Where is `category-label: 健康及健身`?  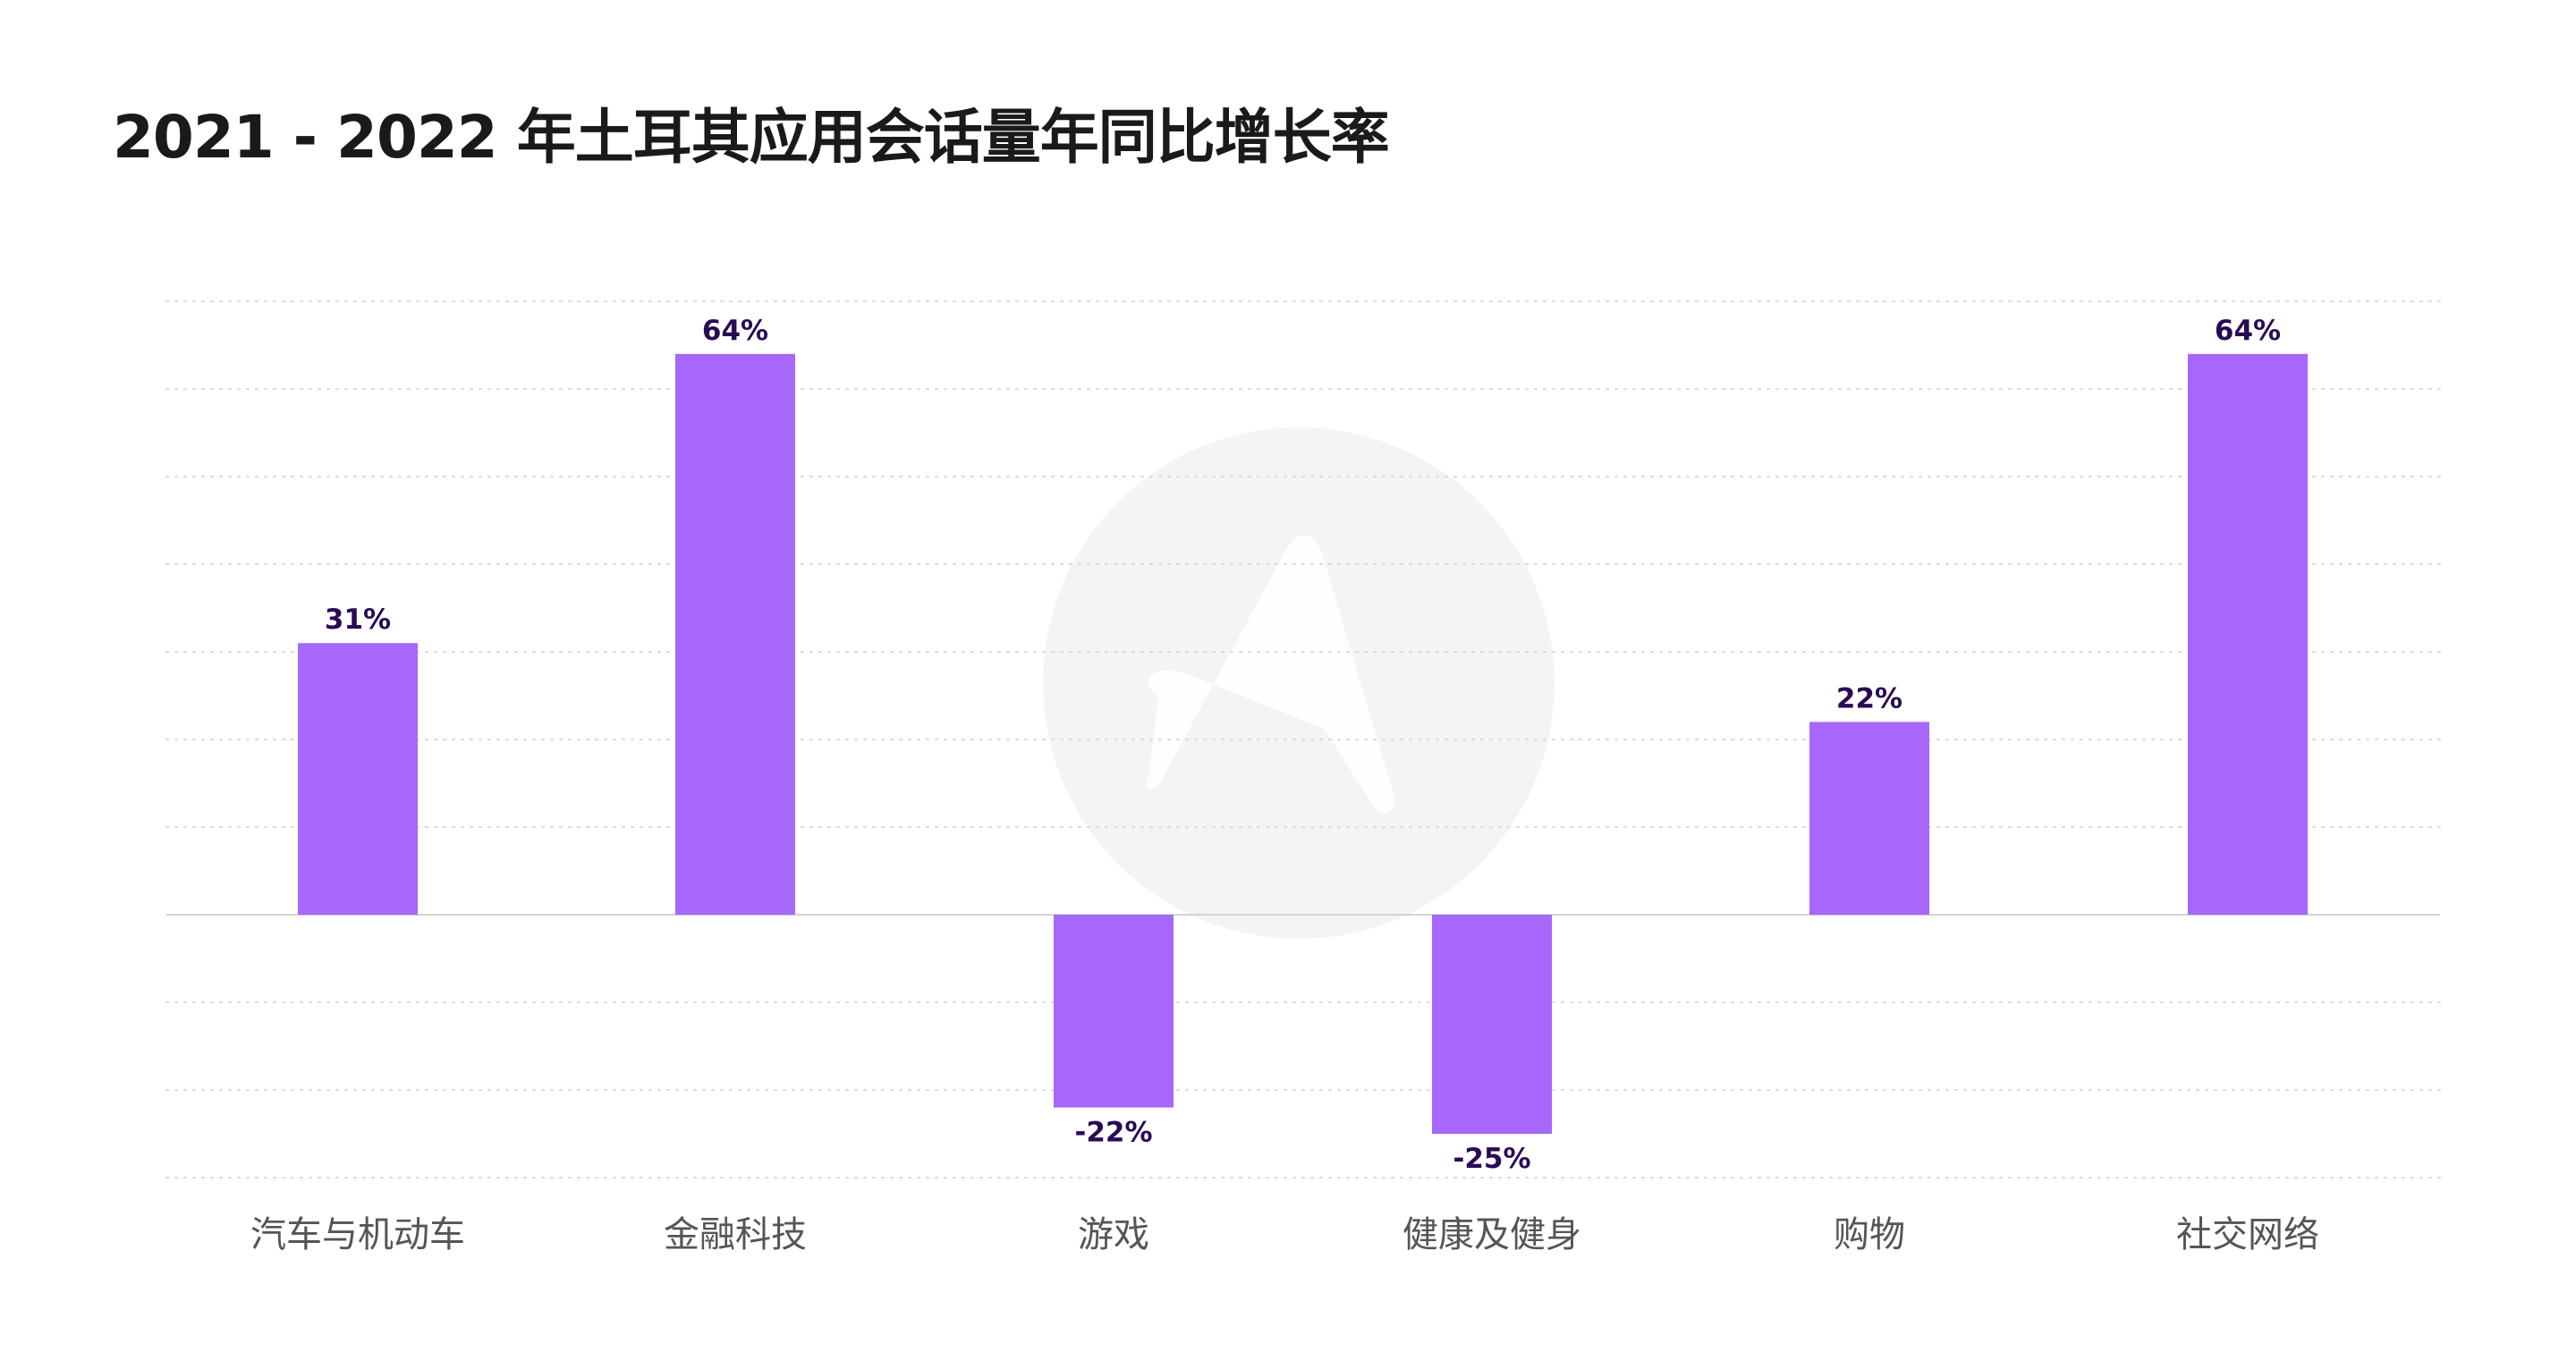
category-label: 健康及健身 is located at coordinates (1491, 1234).